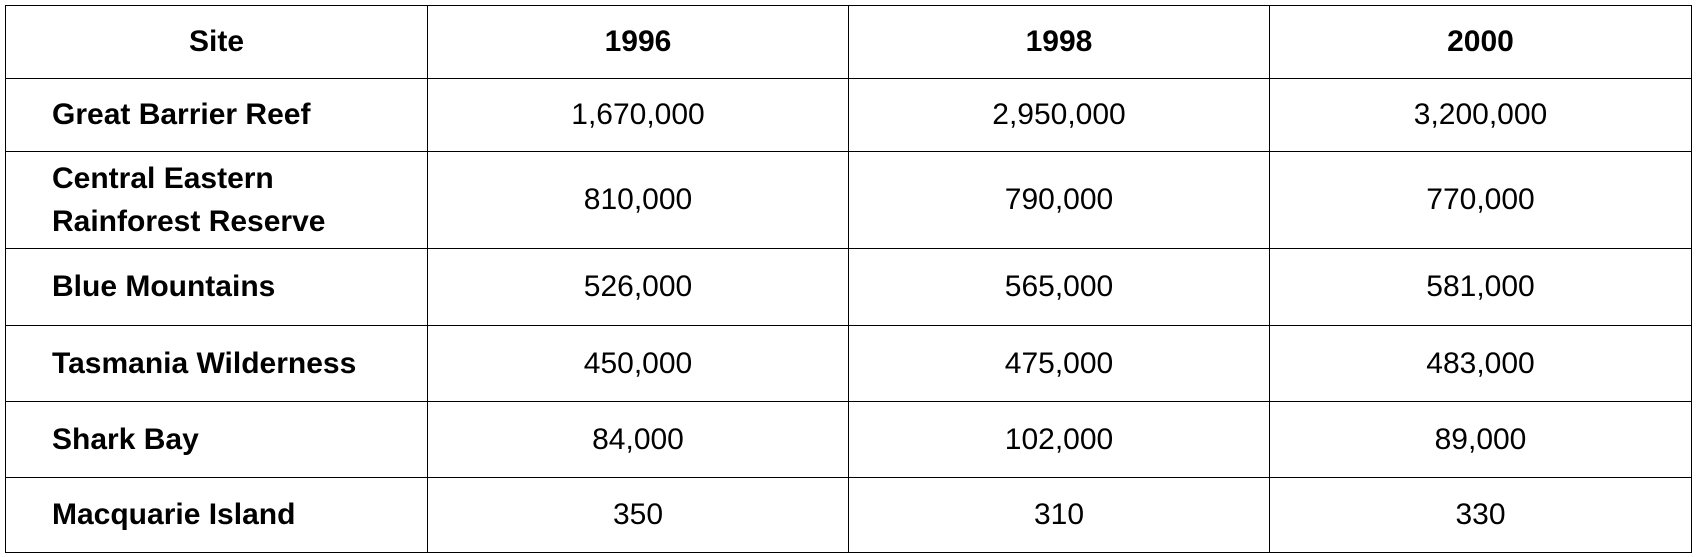 The width and height of the screenshot is (1697, 557). Describe the element at coordinates (1480, 363) in the screenshot. I see `value-cell: 483,000` at that location.